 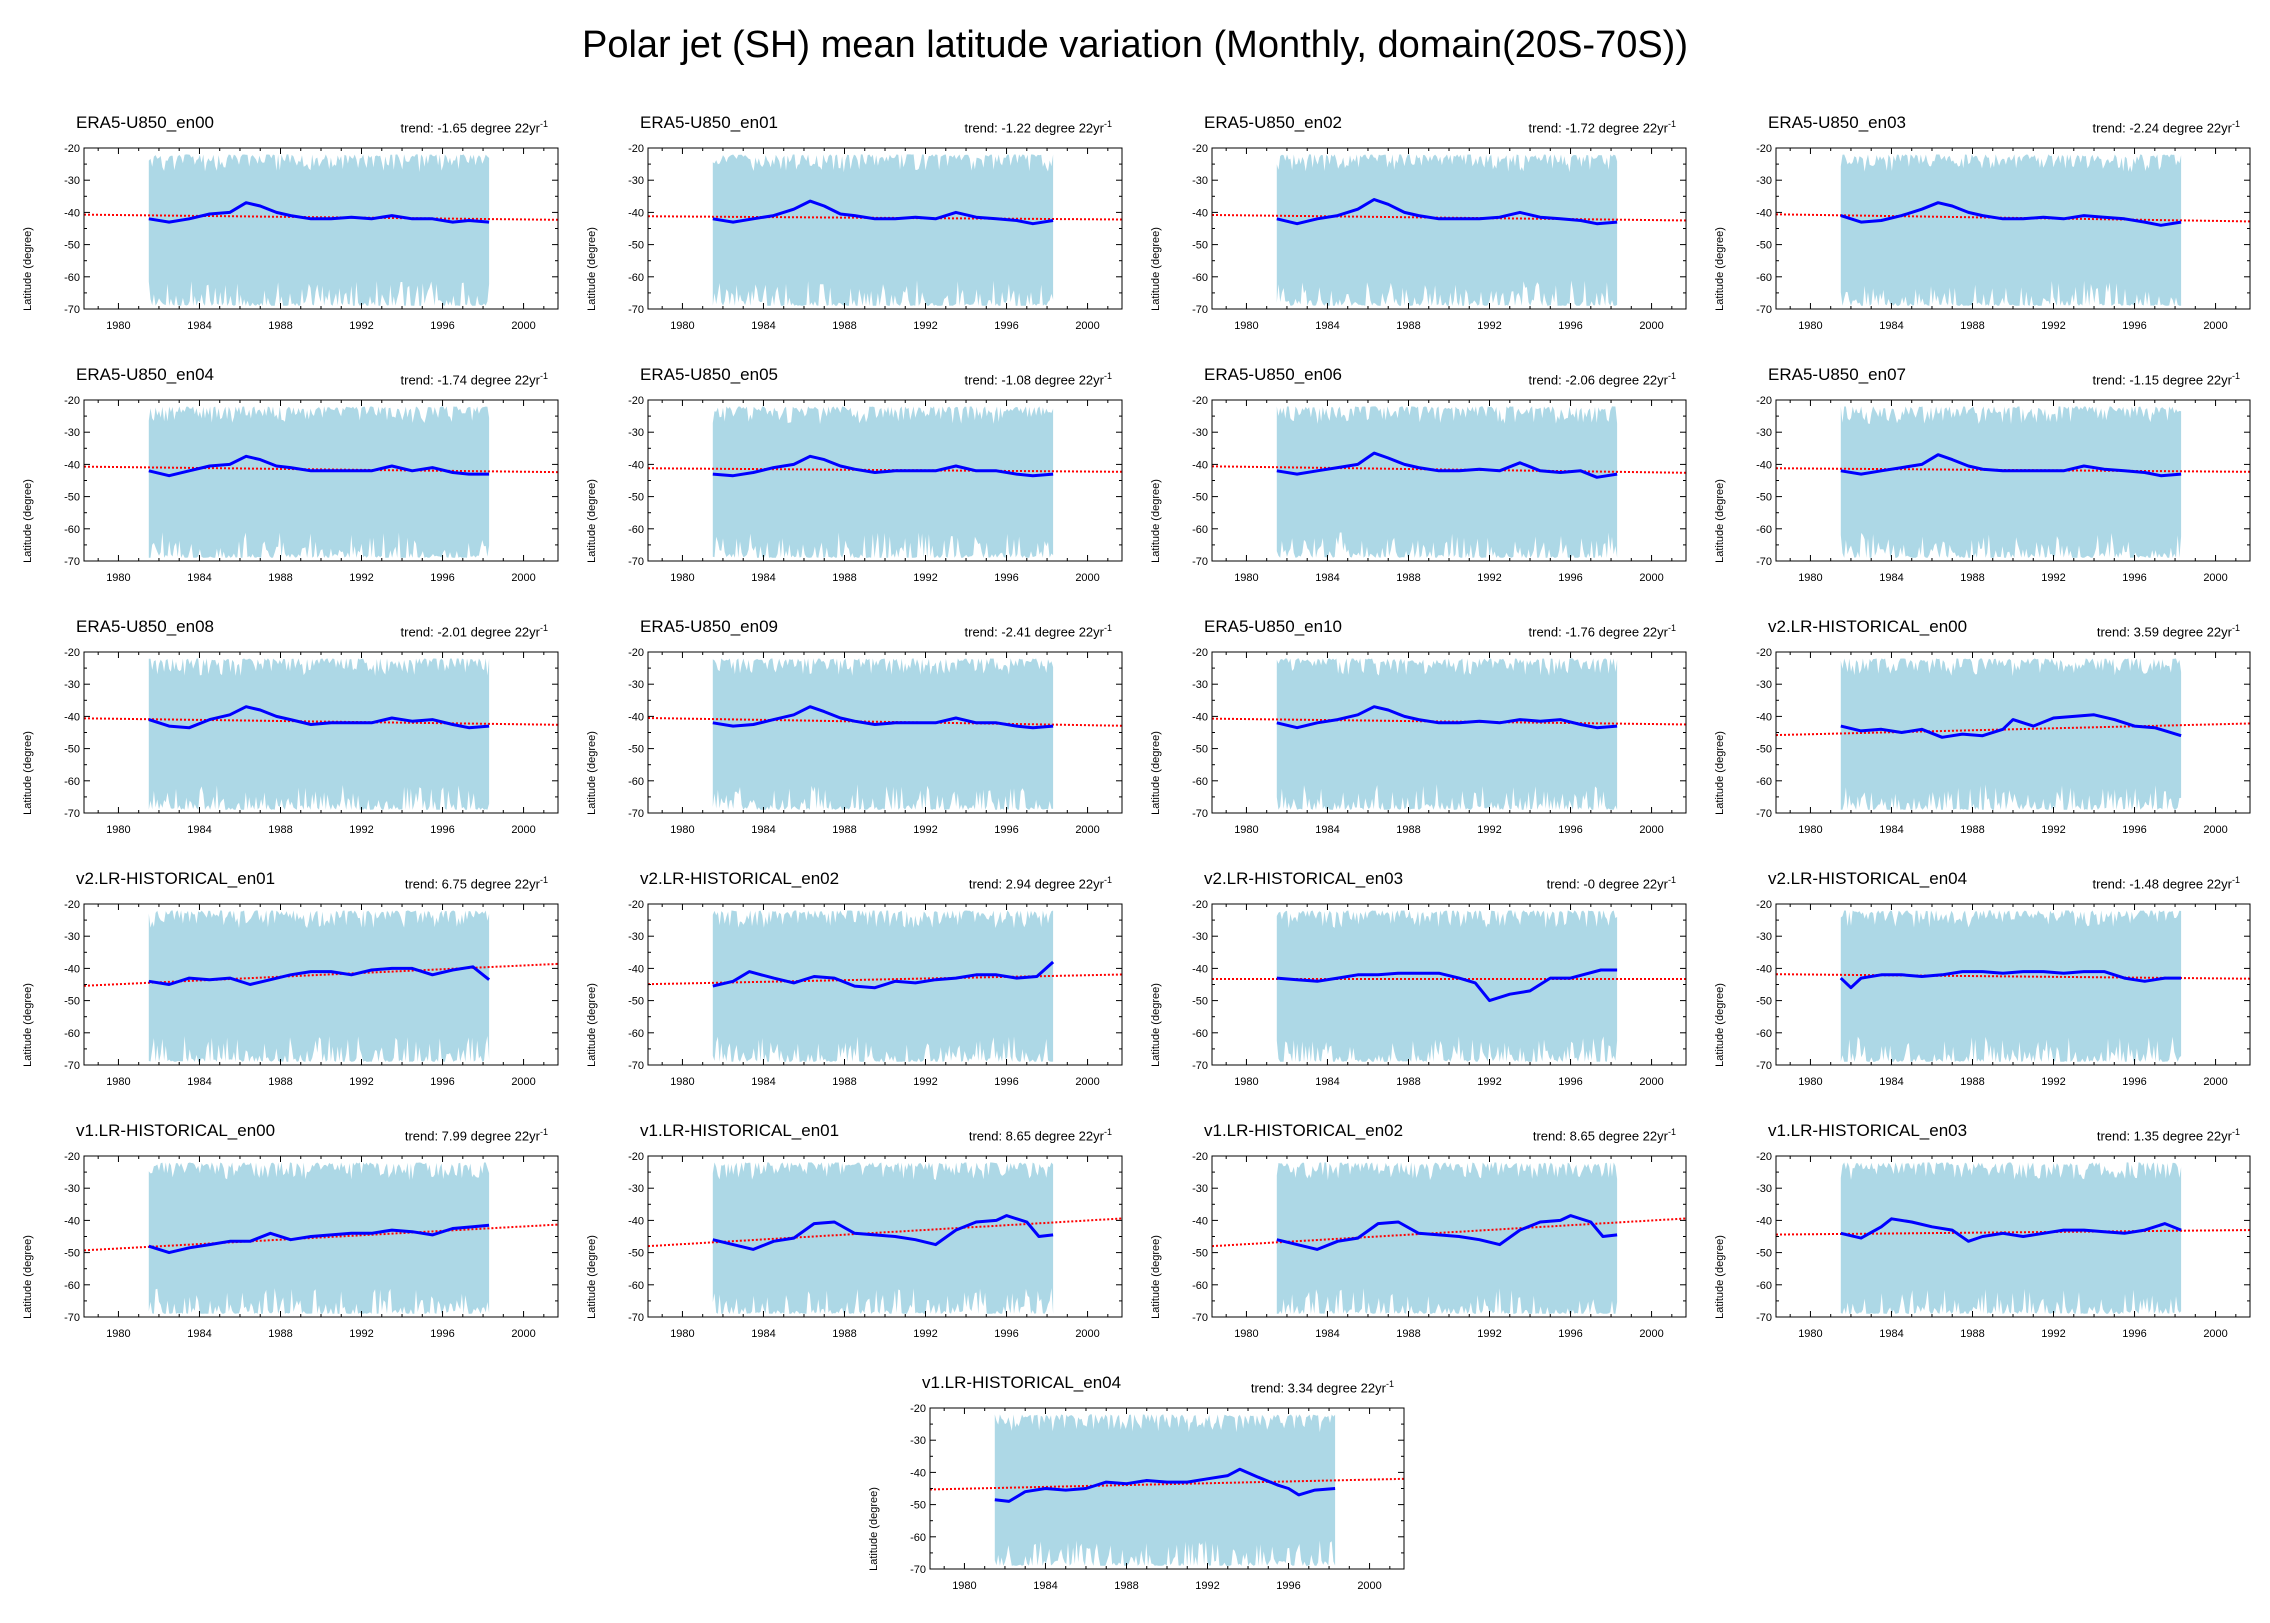 I want to click on panel-title: ERA5-U850_en06, so click(x=1273, y=374).